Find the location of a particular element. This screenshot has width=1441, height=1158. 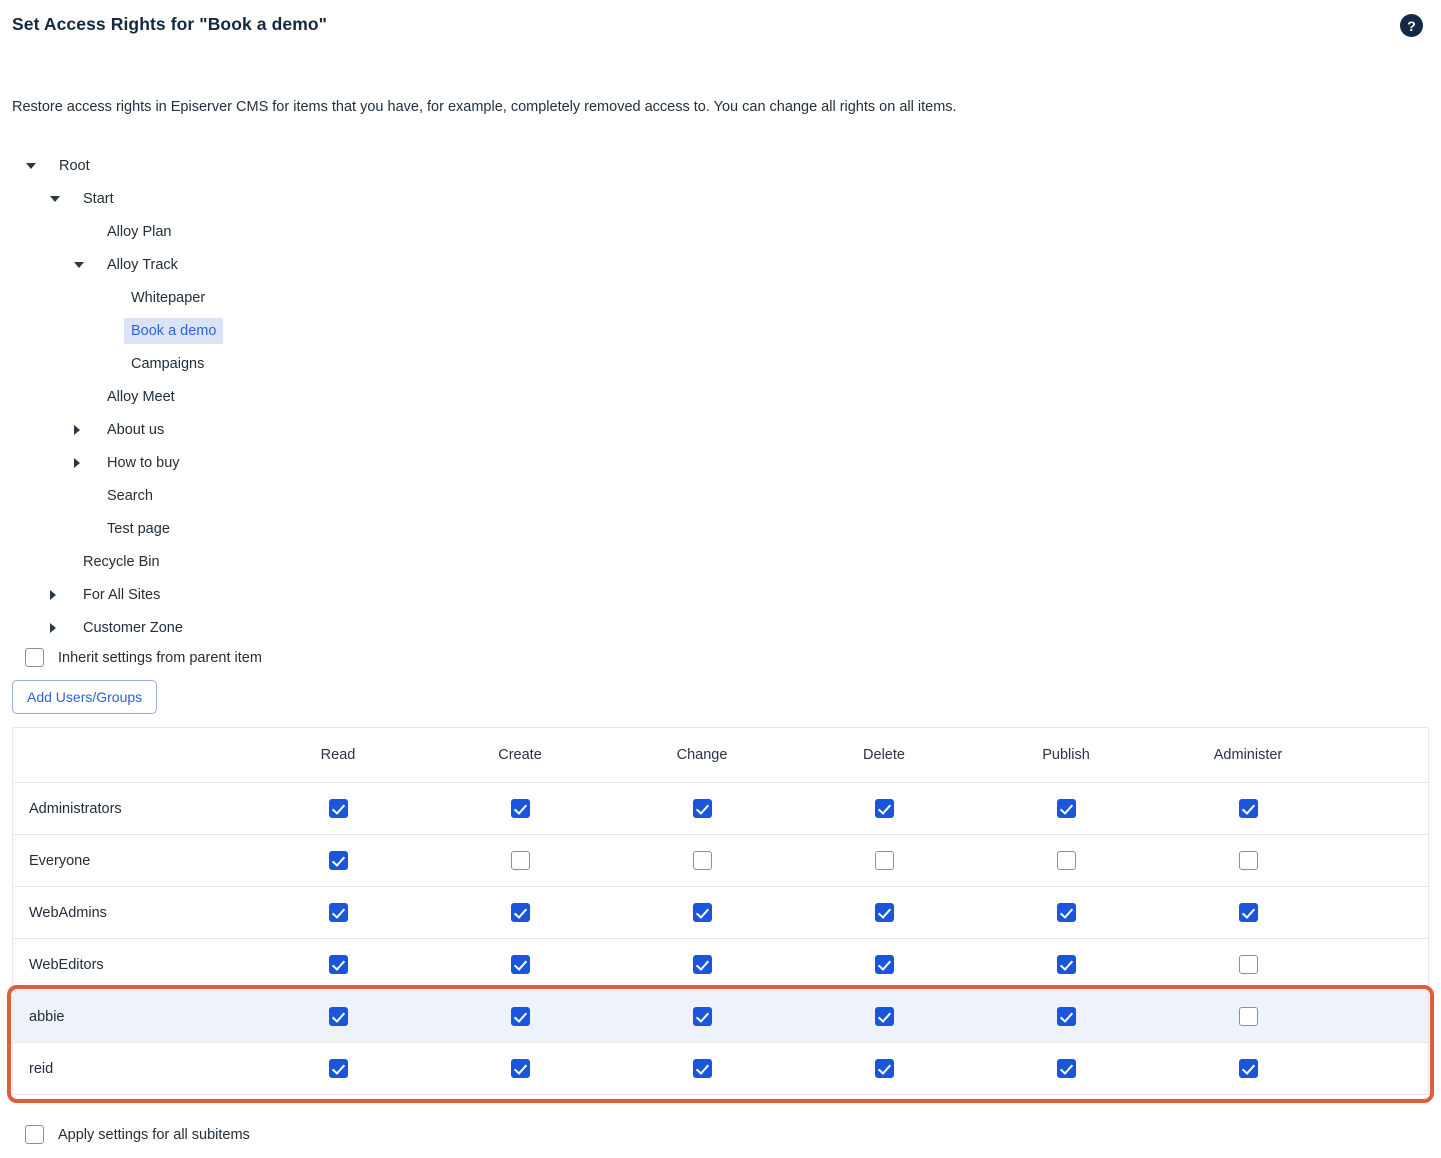

table-row-reid: reid is located at coordinates (720, 1068).